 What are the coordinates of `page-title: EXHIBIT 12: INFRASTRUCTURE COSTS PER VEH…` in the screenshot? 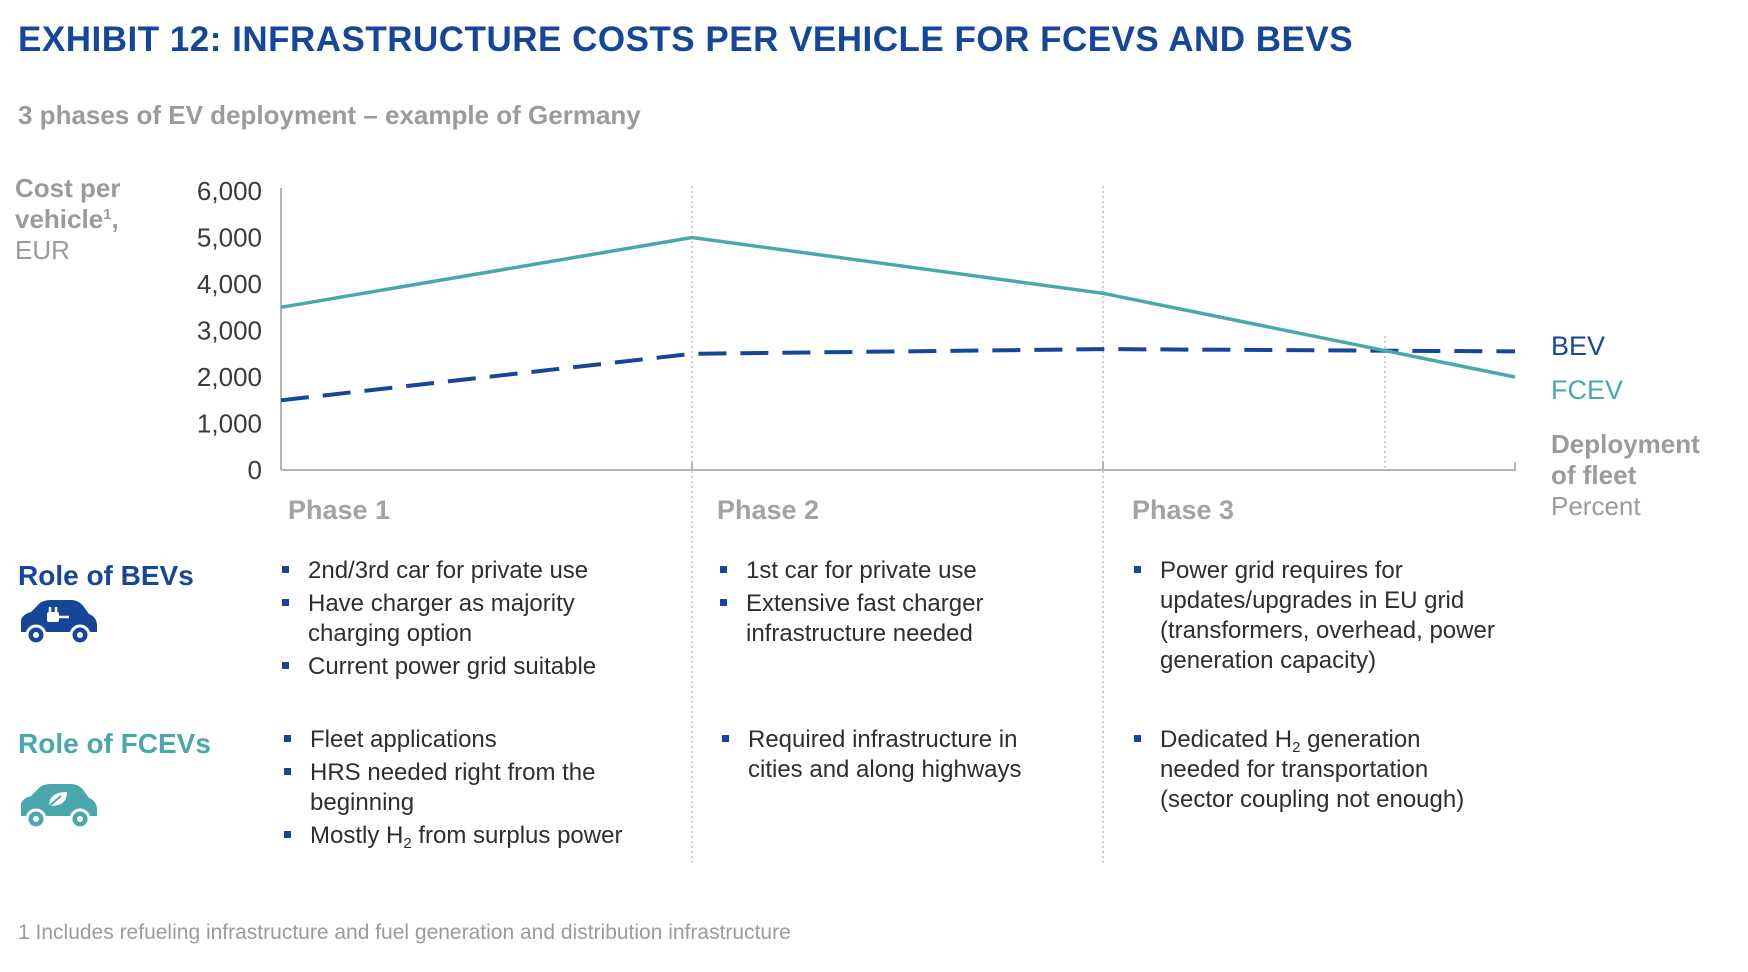 It's located at (686, 39).